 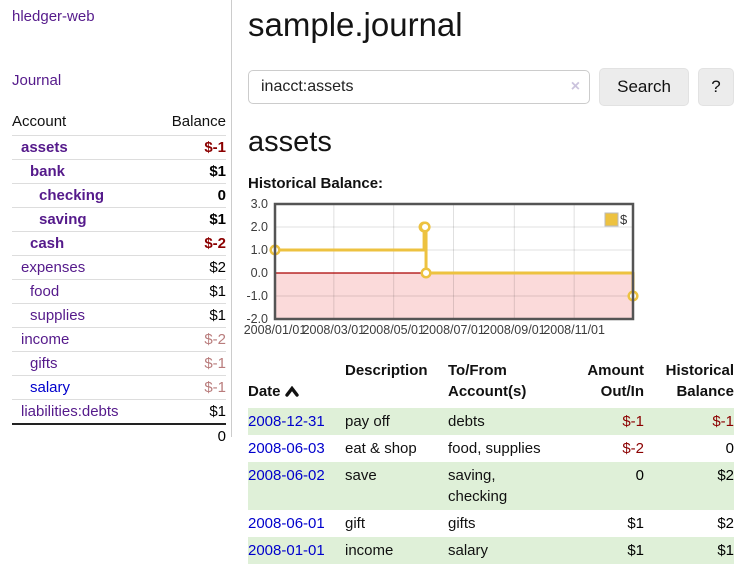 I want to click on svg-text: 1.0, so click(x=259, y=250).